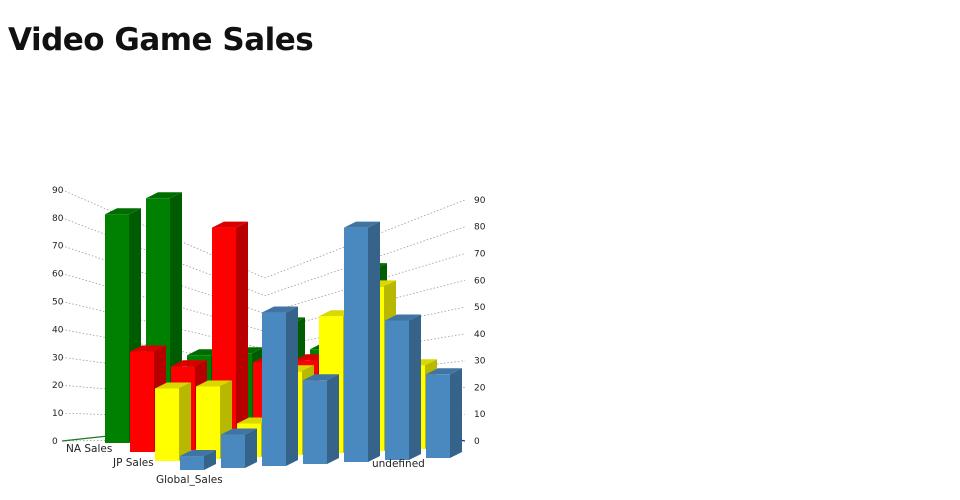  I want to click on y-tick-label-left: 30, so click(58, 358).